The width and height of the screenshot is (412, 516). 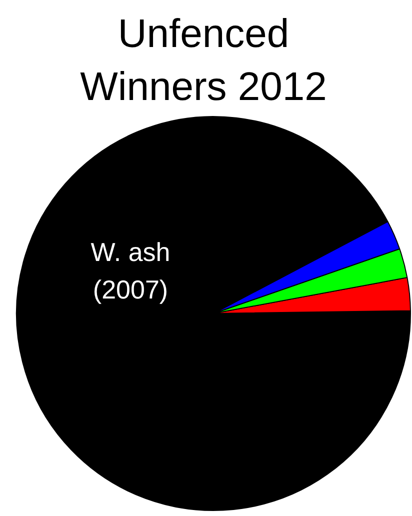 What do you see at coordinates (203, 60) in the screenshot?
I see `chart-title: Unfenced Winners 2012` at bounding box center [203, 60].